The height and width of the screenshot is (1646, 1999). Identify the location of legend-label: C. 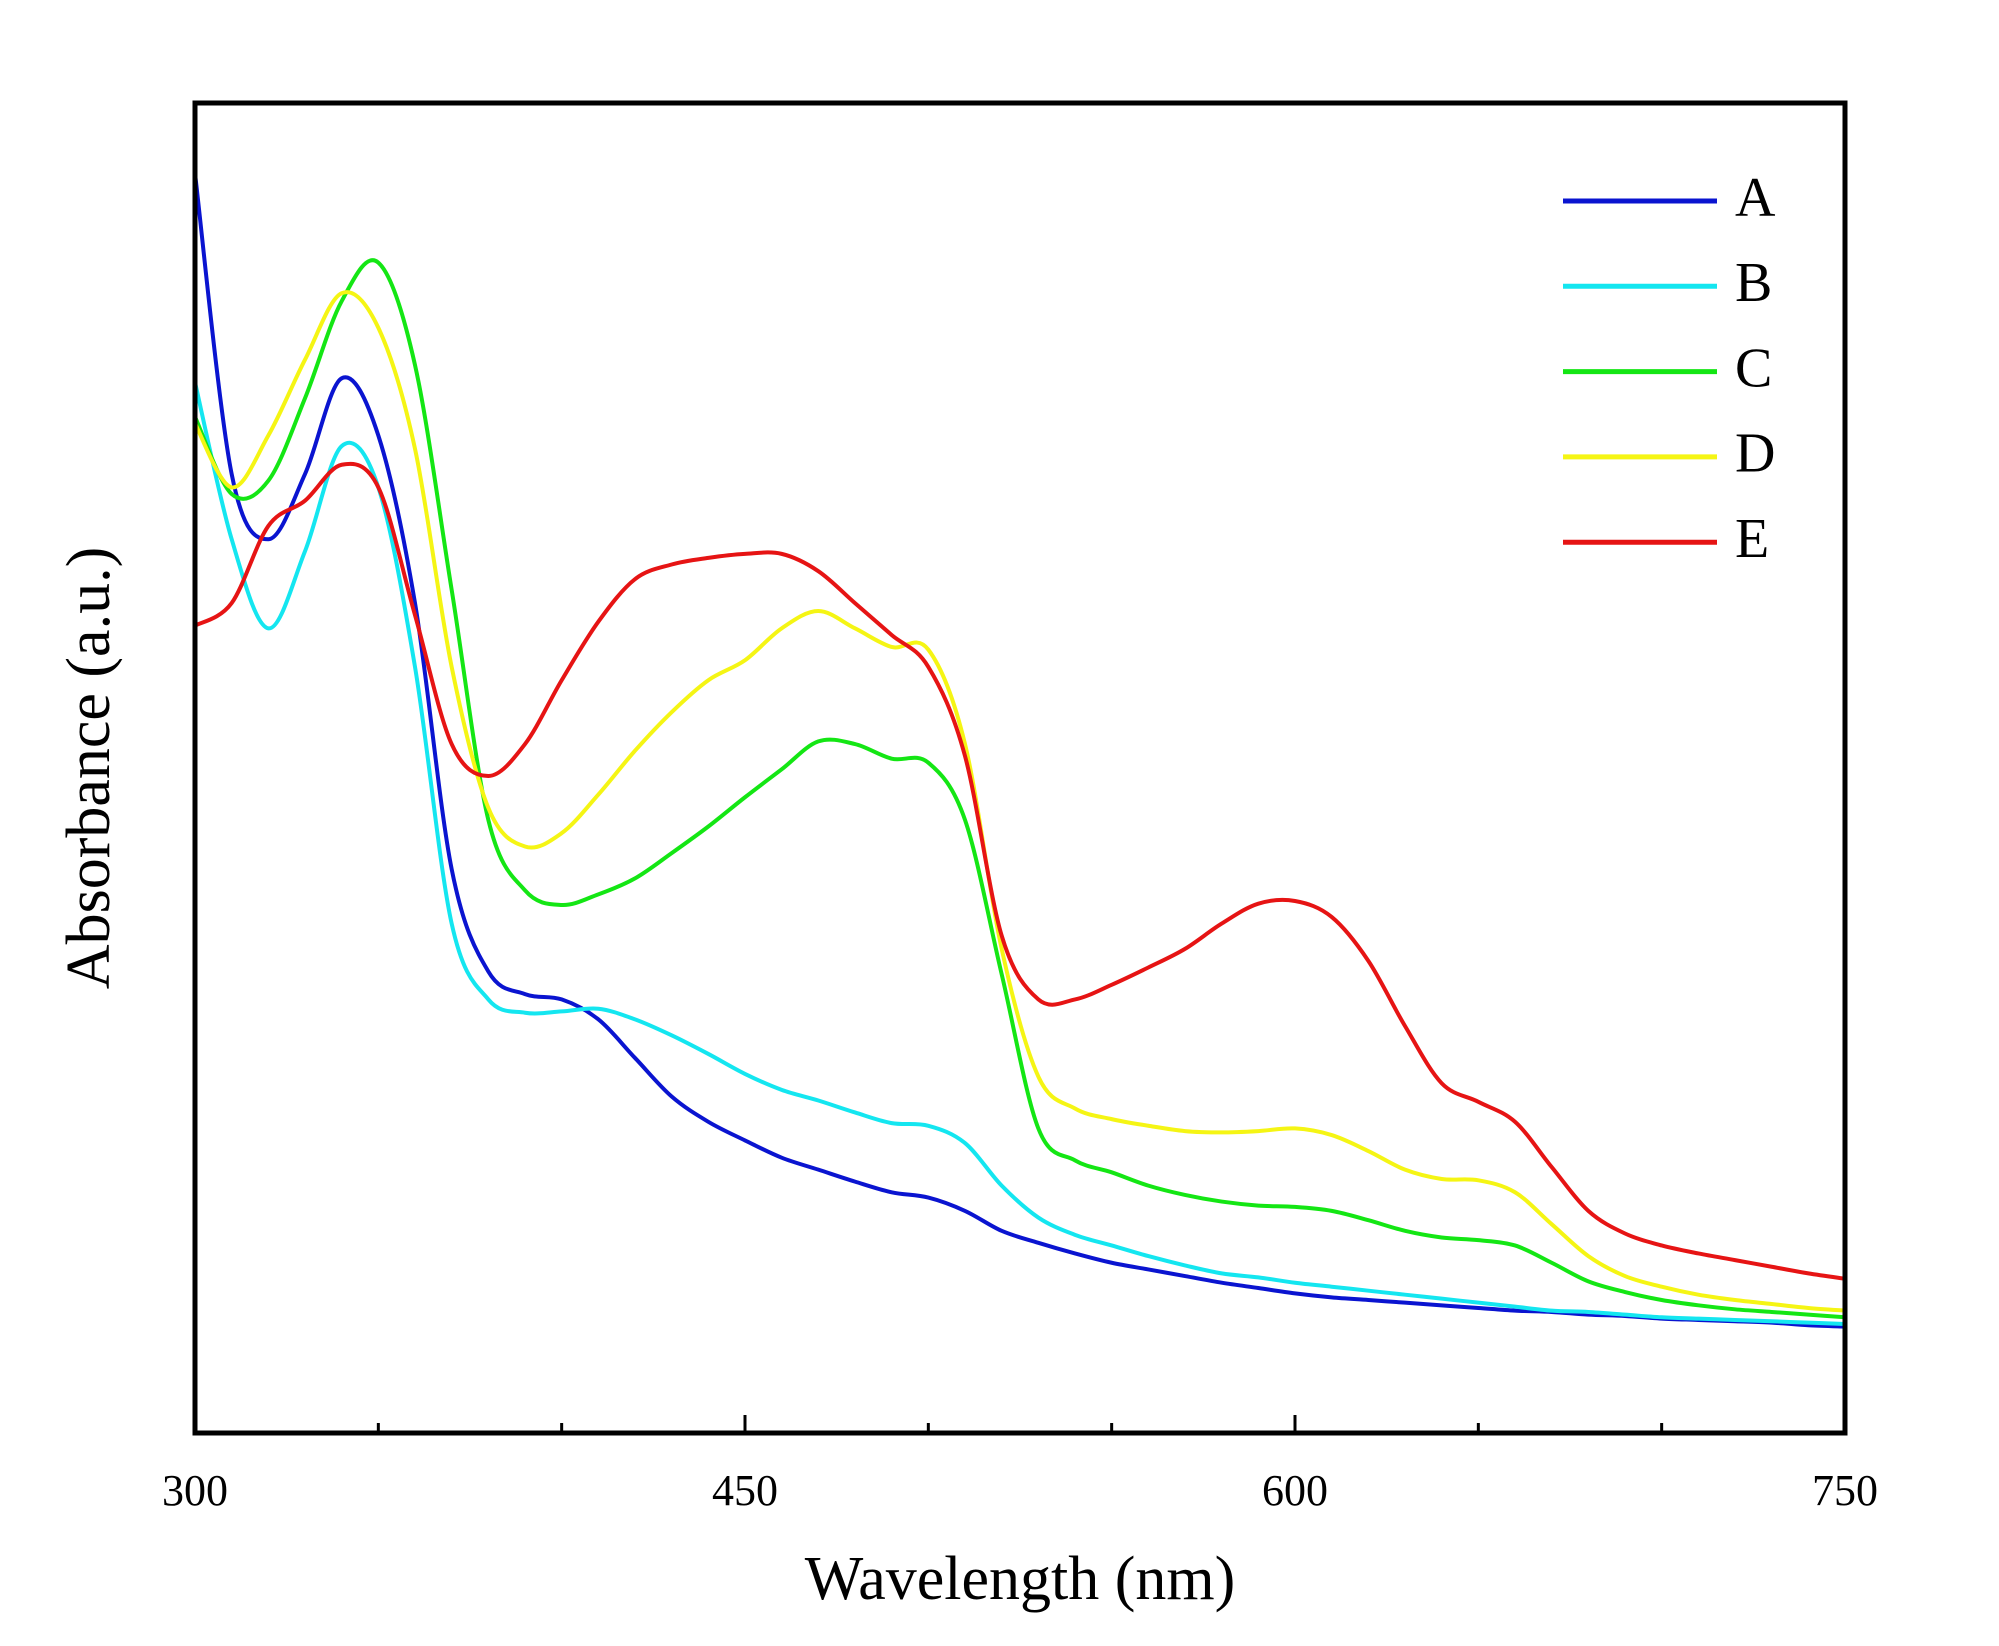
(1753, 368).